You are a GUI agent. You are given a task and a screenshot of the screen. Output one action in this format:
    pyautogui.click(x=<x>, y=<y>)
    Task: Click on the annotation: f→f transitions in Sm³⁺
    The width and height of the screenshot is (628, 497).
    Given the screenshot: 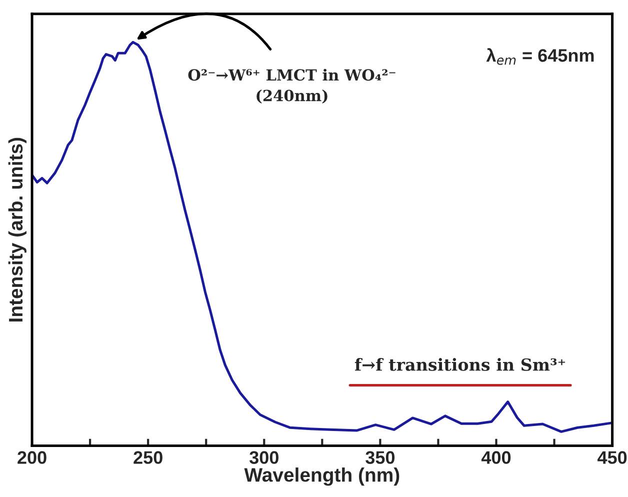 What is the action you would take?
    pyautogui.click(x=459, y=364)
    